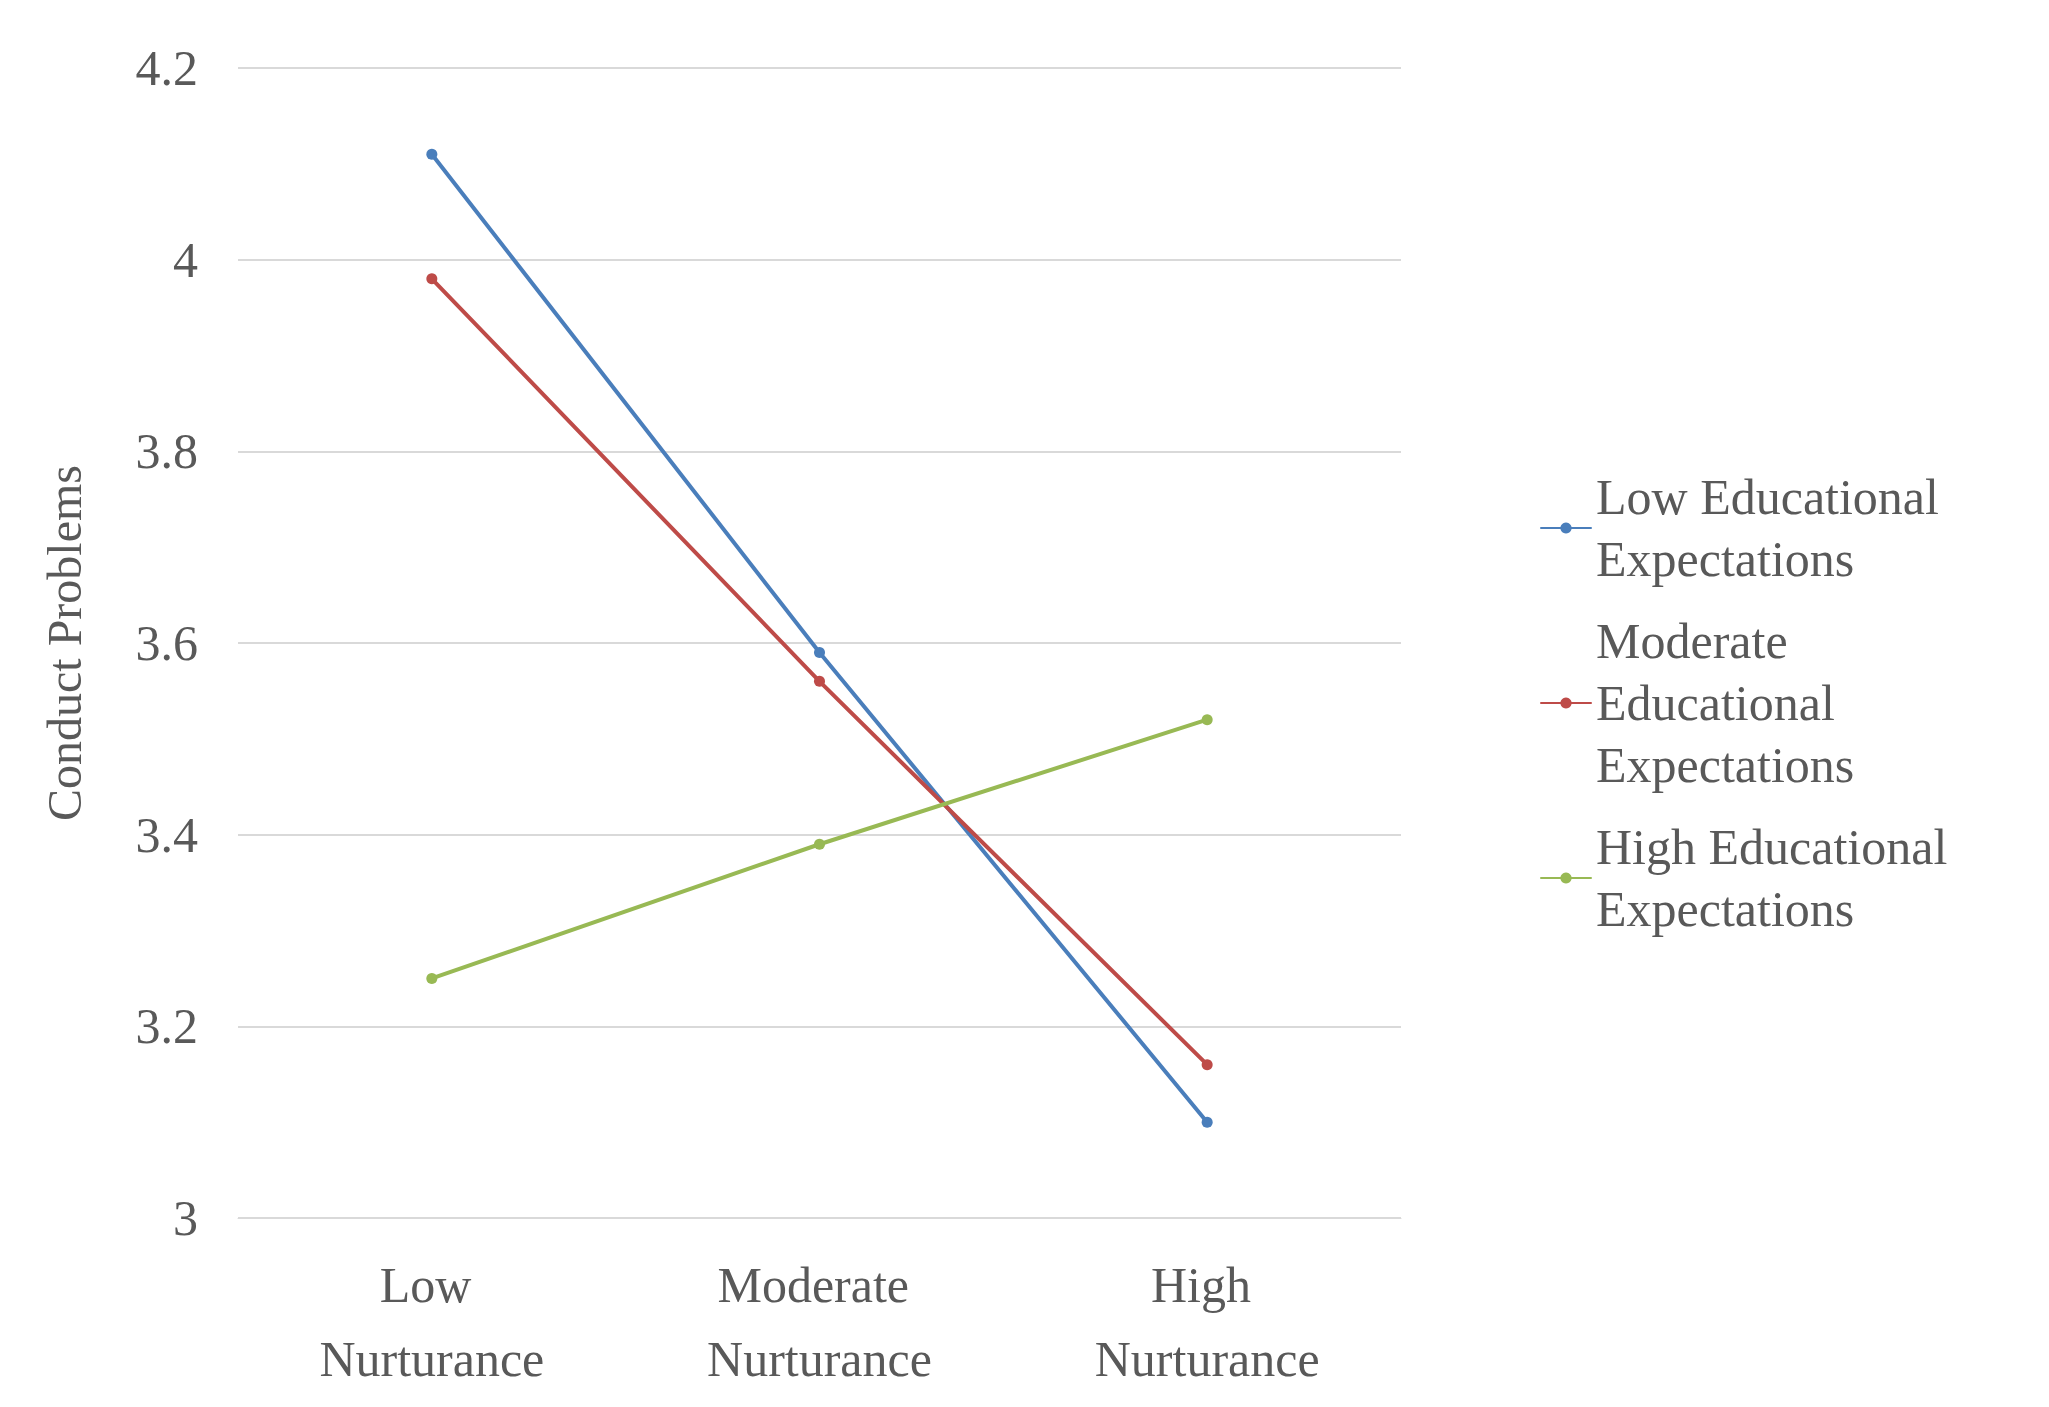 This screenshot has width=2049, height=1407. What do you see at coordinates (185, 1218) in the screenshot?
I see `y-tick-label: 3` at bounding box center [185, 1218].